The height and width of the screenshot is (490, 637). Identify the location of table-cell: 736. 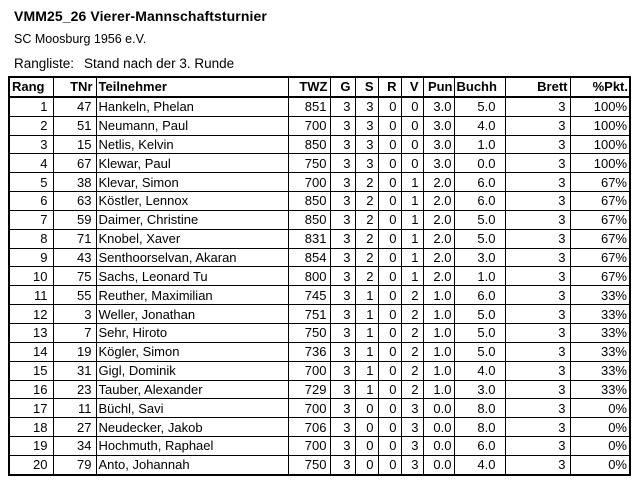
(309, 351).